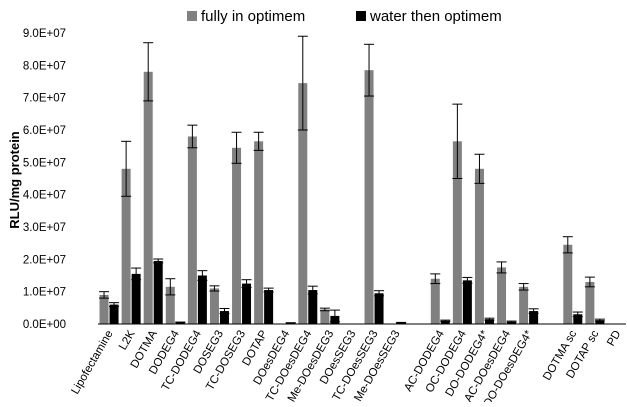 The width and height of the screenshot is (627, 407). What do you see at coordinates (44, 163) in the screenshot?
I see `y-tick-label: 5.0E+07` at bounding box center [44, 163].